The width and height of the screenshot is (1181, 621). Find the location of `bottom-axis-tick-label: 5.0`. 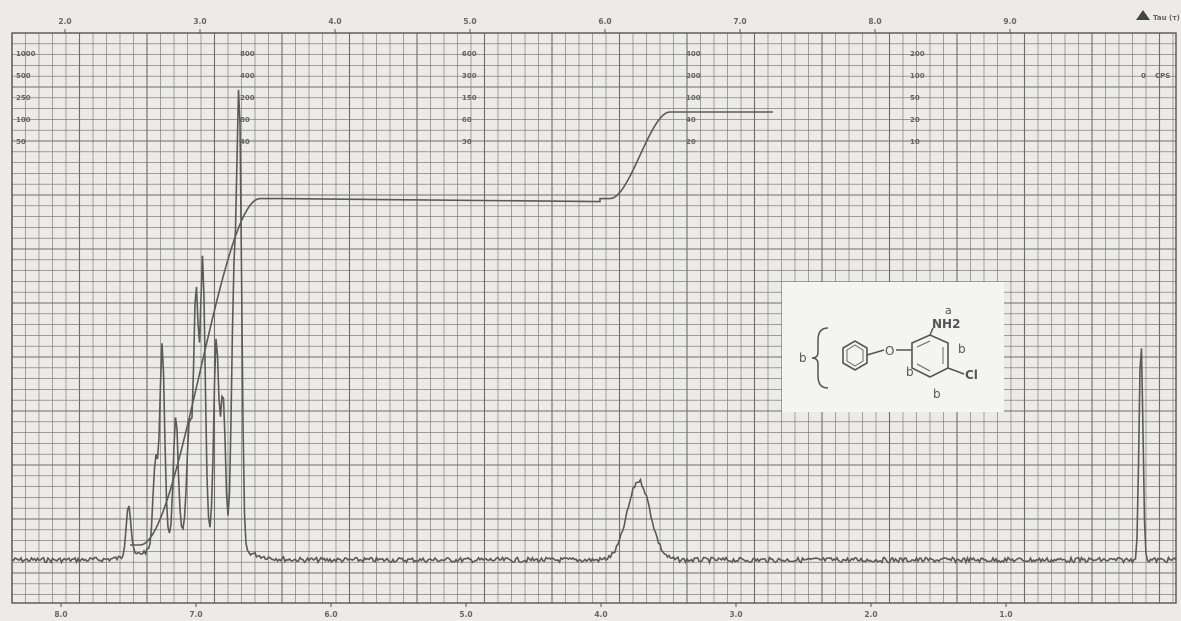

bottom-axis-tick-label: 5.0 is located at coordinates (465, 614).